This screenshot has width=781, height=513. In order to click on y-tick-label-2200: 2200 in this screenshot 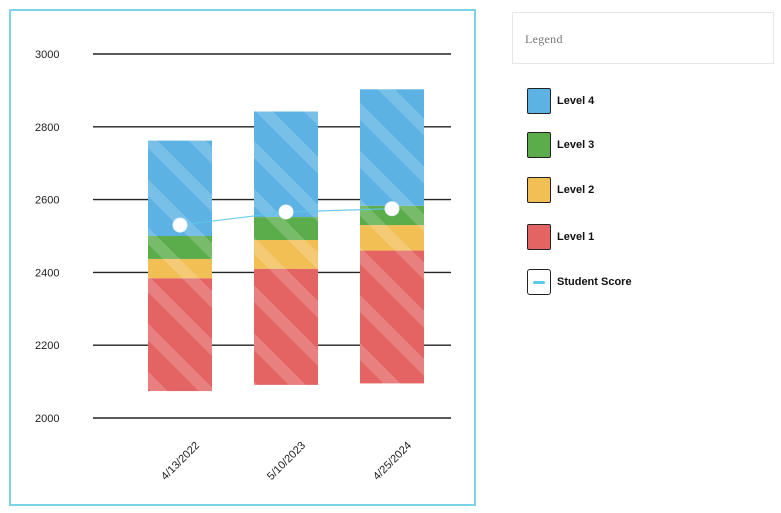, I will do `click(47, 346)`.